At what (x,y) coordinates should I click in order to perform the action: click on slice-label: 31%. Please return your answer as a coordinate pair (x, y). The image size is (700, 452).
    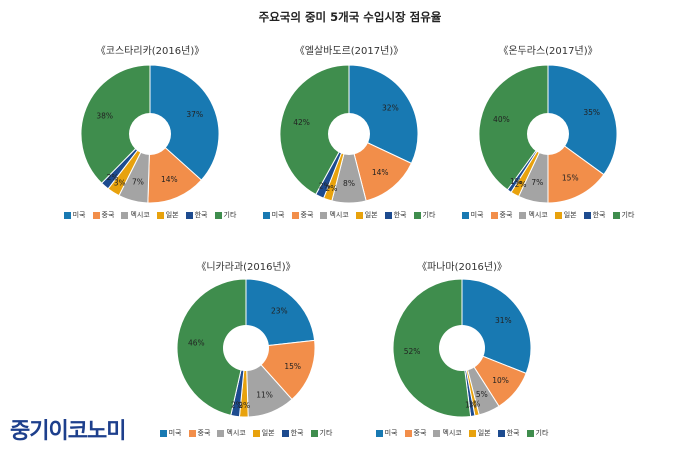
    Looking at the image, I should click on (503, 320).